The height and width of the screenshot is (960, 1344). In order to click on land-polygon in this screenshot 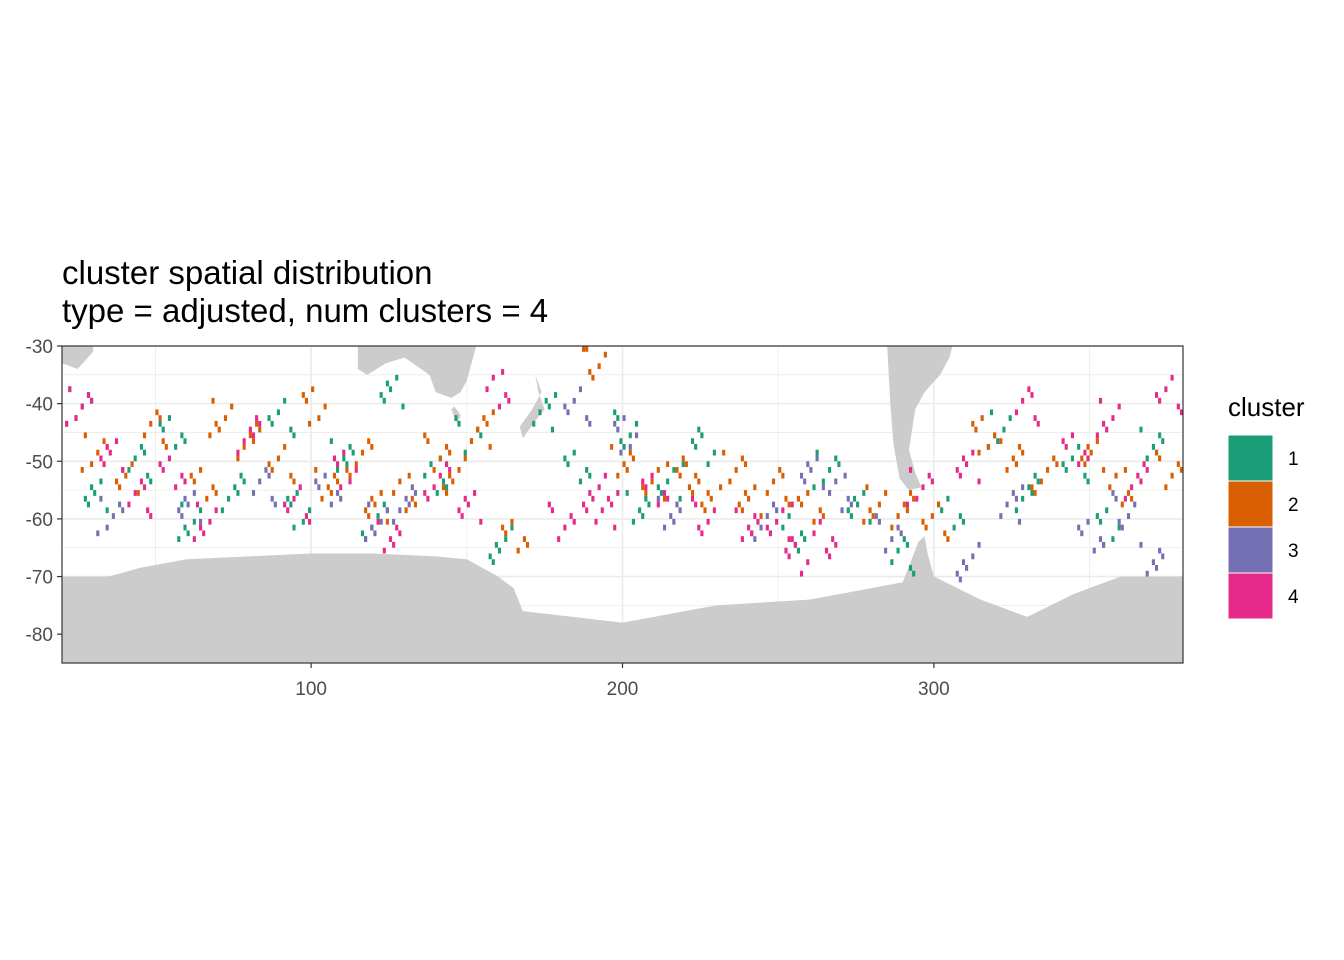, I will do `click(622, 599)`.